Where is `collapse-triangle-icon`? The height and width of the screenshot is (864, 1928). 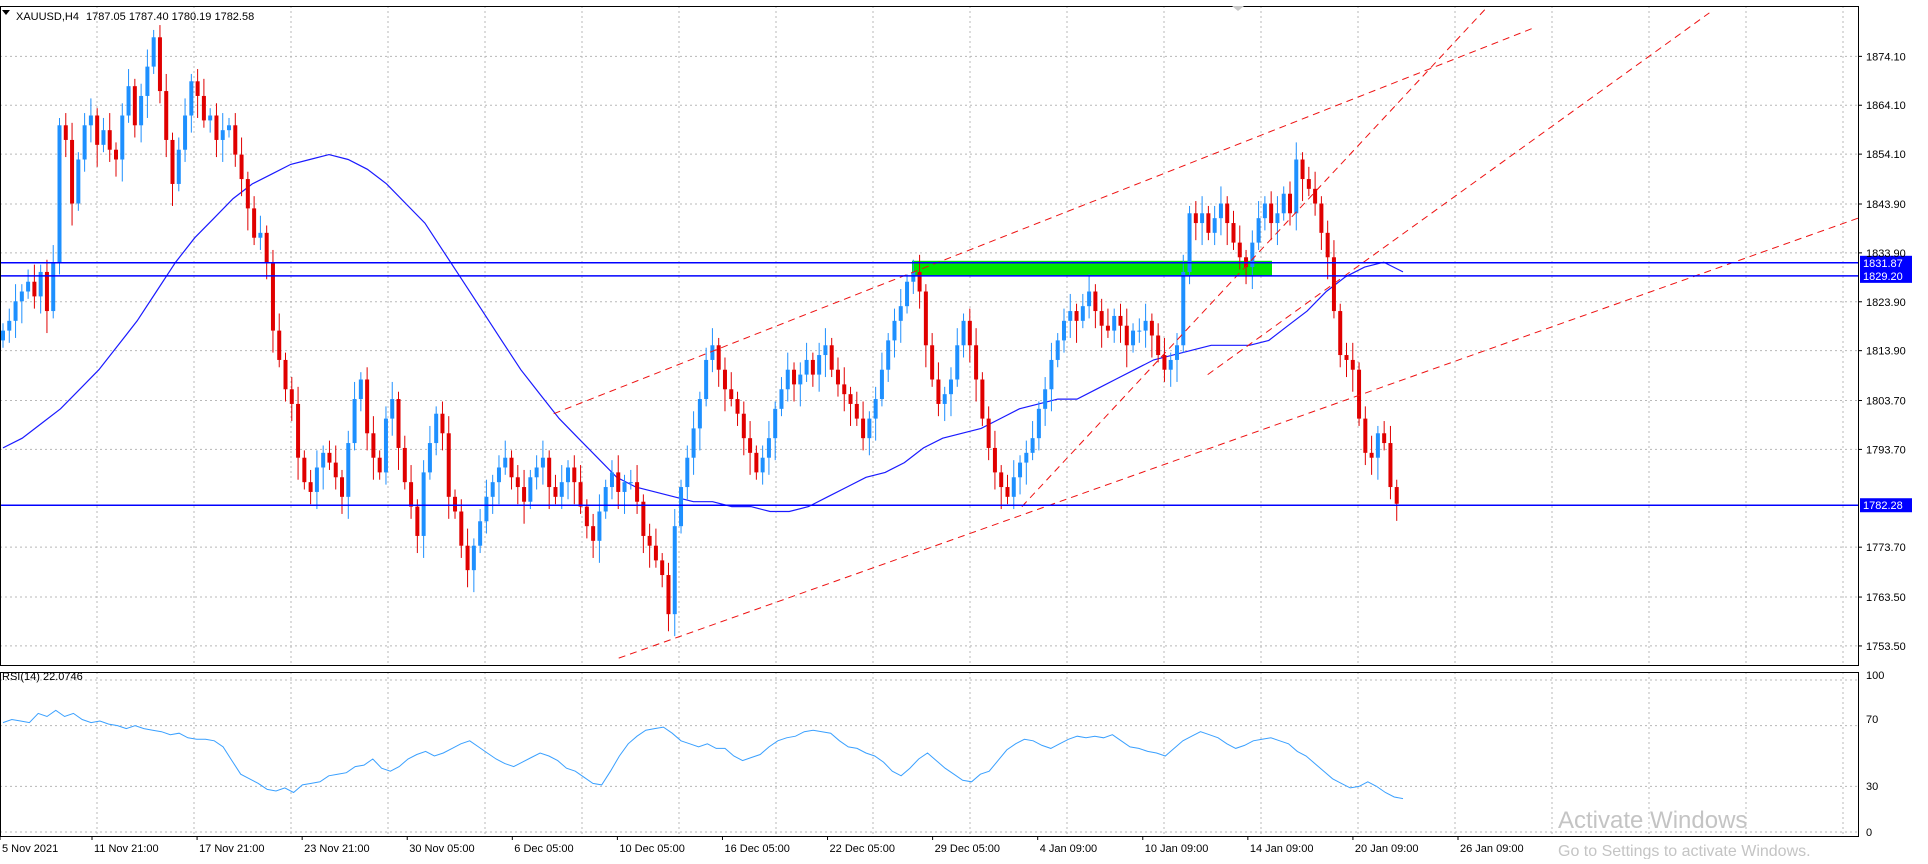
collapse-triangle-icon is located at coordinates (6, 12).